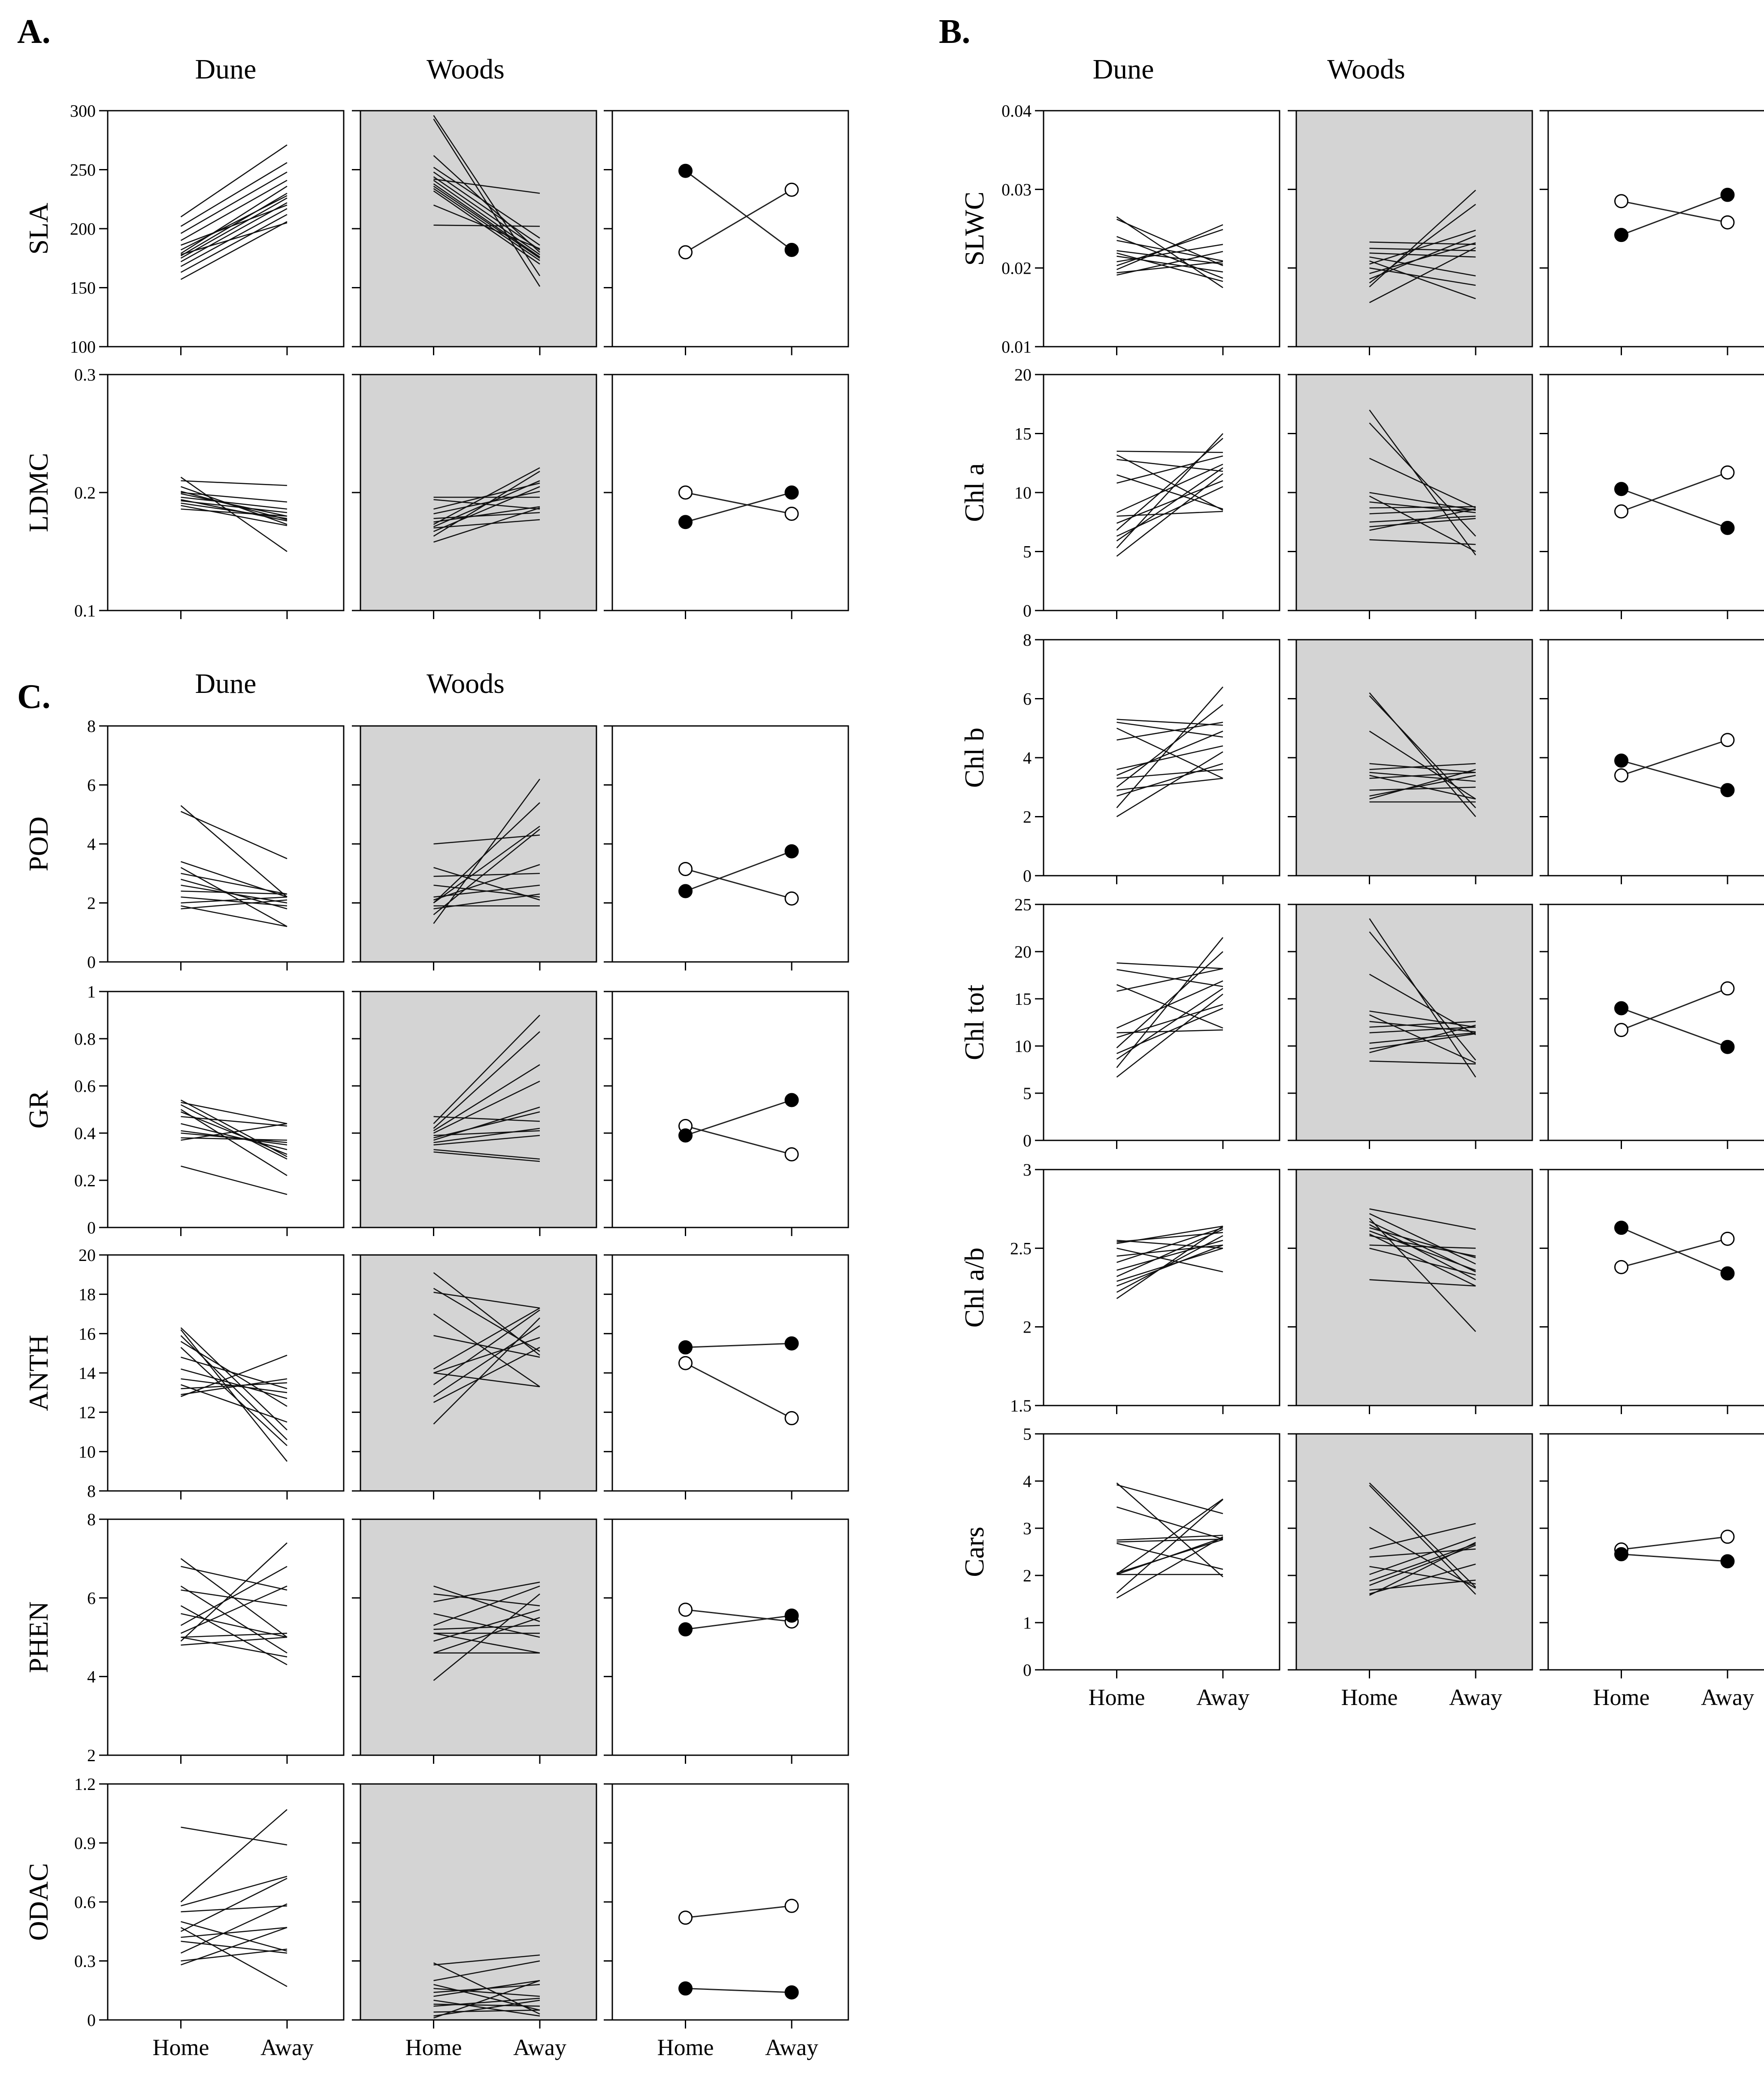 The image size is (1764, 2086). Describe the element at coordinates (38, 229) in the screenshot. I see `chart-sla-ylabel: SLA` at that location.